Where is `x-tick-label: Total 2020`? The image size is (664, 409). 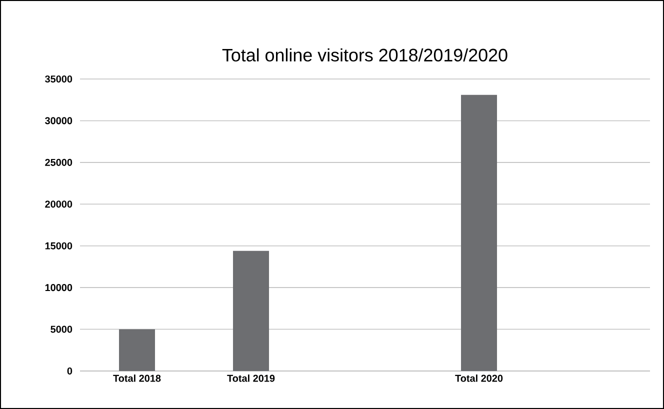
x-tick-label: Total 2020 is located at coordinates (479, 378).